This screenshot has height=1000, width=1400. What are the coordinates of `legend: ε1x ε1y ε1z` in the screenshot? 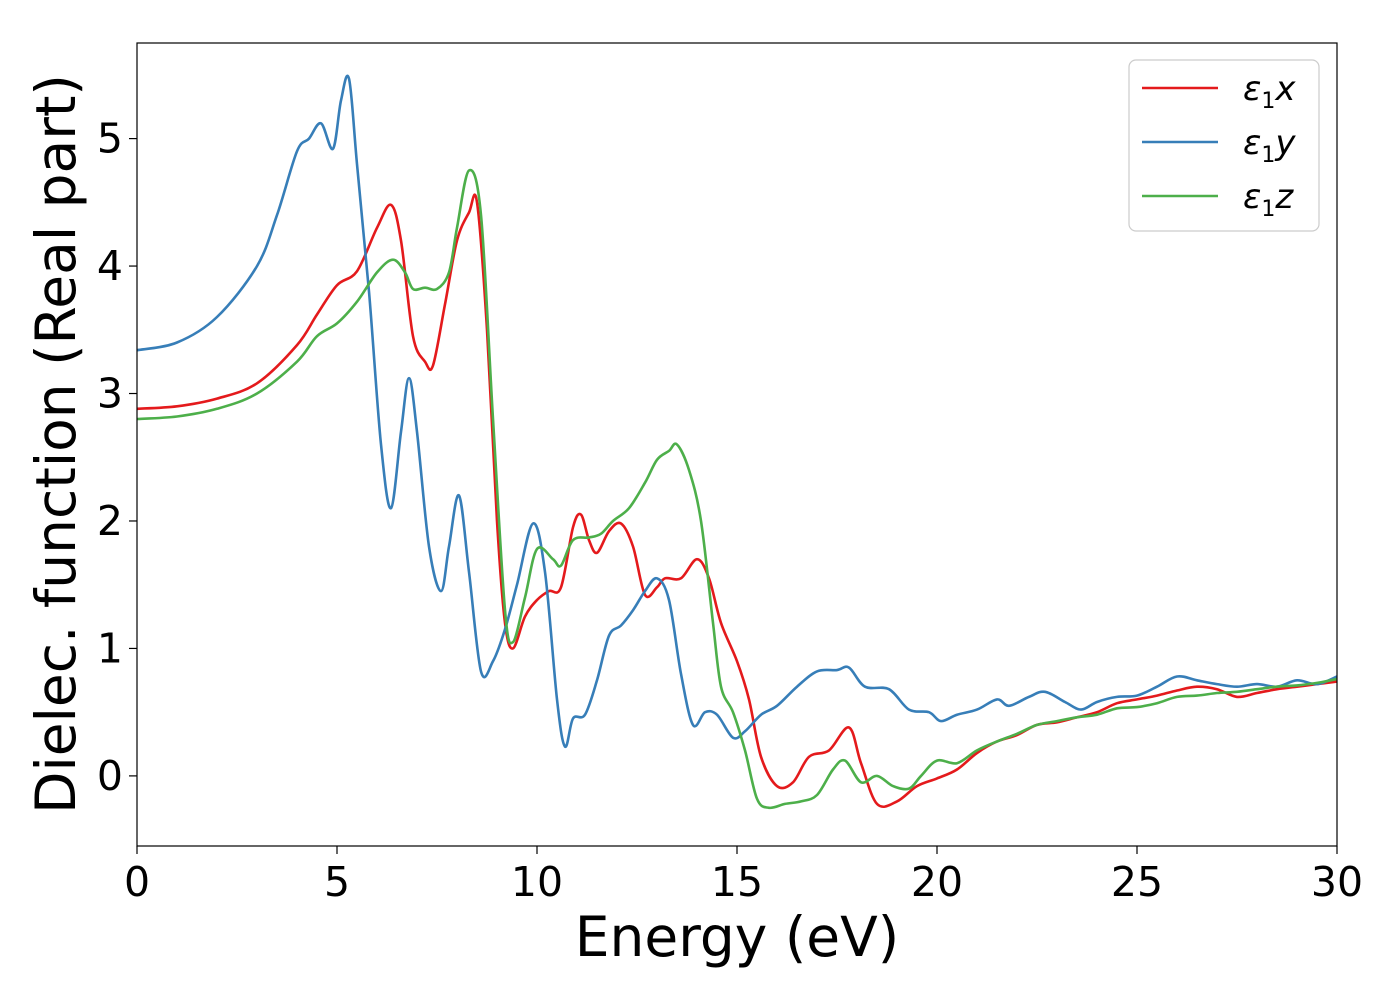 It's located at (1224, 145).